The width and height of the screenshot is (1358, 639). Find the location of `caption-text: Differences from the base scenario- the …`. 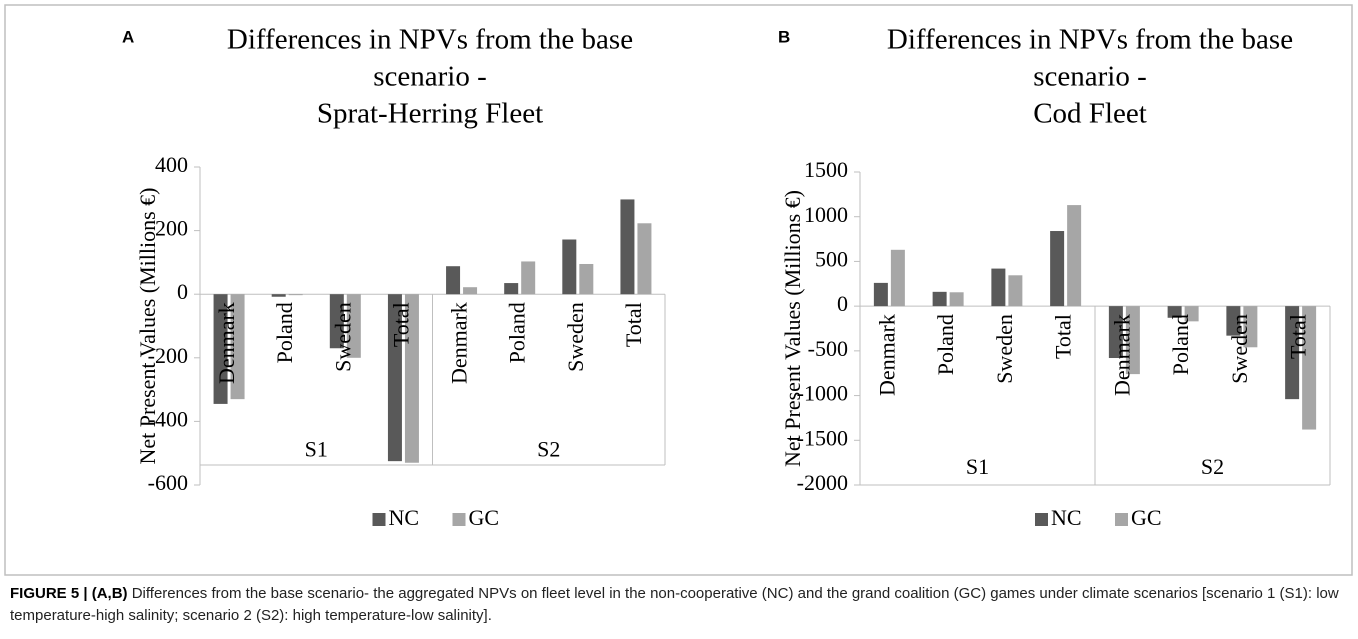

caption-text: Differences from the base scenario- the … is located at coordinates (674, 604).